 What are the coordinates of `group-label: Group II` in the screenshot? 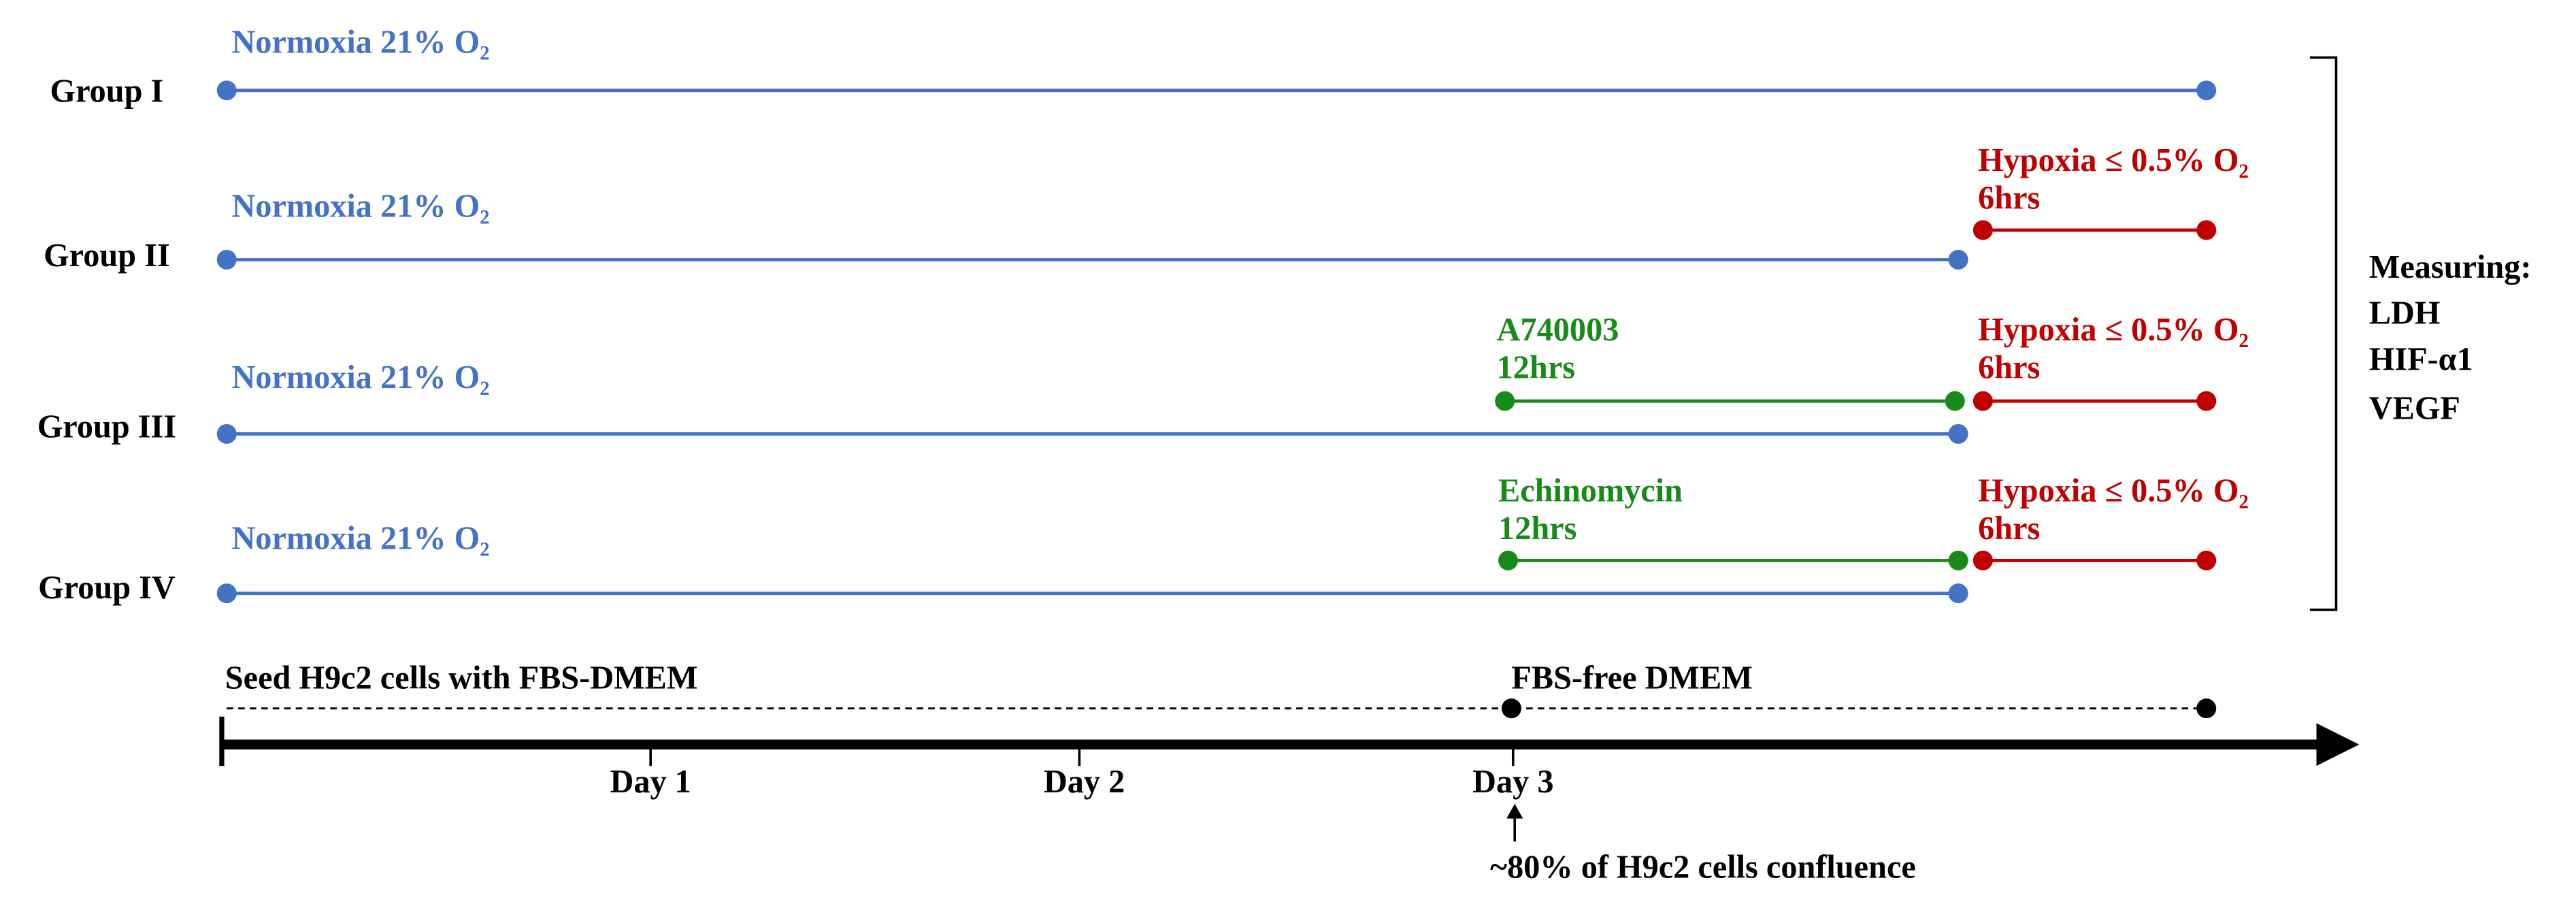 It's located at (107, 256).